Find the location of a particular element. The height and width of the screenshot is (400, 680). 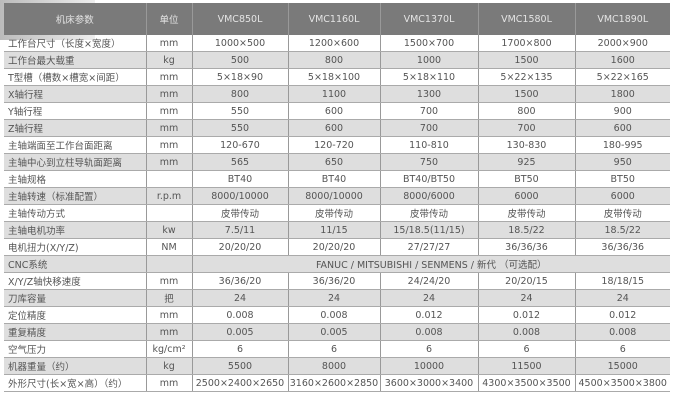

header-cell: VMC1580L is located at coordinates (527, 19).